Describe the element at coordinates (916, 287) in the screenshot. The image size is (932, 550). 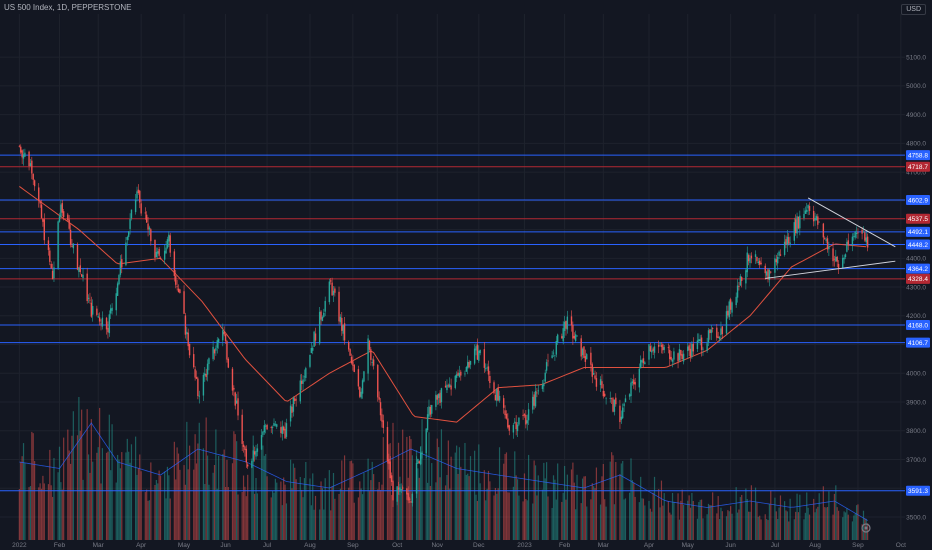
I see `price-tick-label: 4300.0` at that location.